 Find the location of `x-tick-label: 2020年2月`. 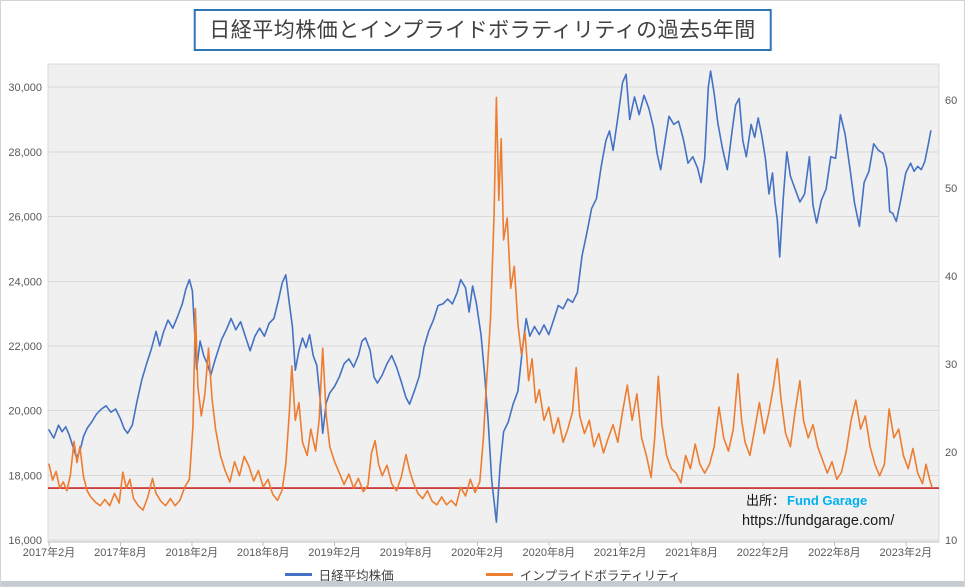

x-tick-label: 2020年2月 is located at coordinates (477, 552).